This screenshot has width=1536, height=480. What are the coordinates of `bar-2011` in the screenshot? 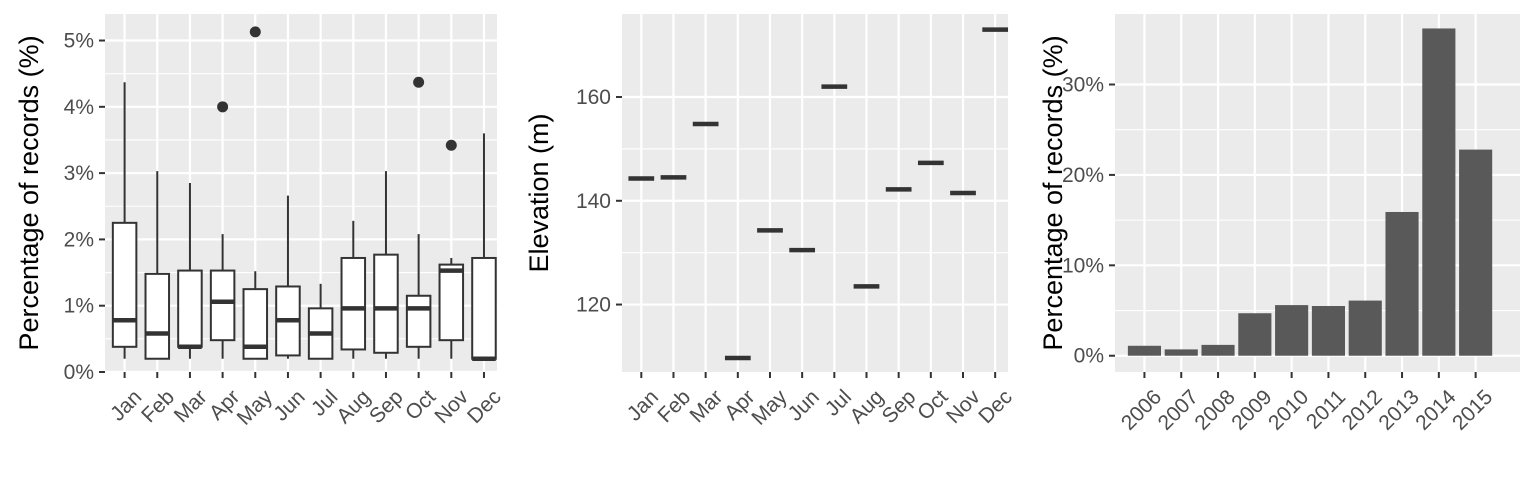 It's located at (1328, 331).